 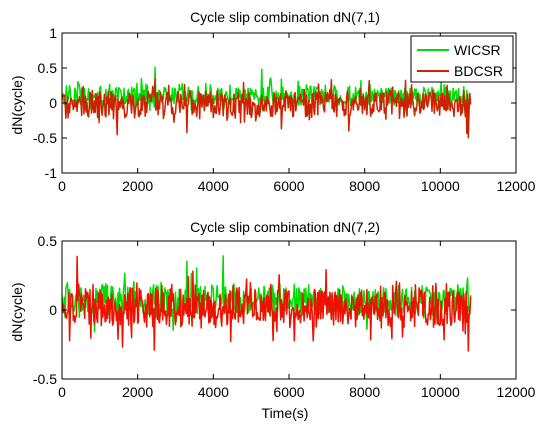 I want to click on legend-label-bdcsr: BDCSR, so click(x=478, y=71).